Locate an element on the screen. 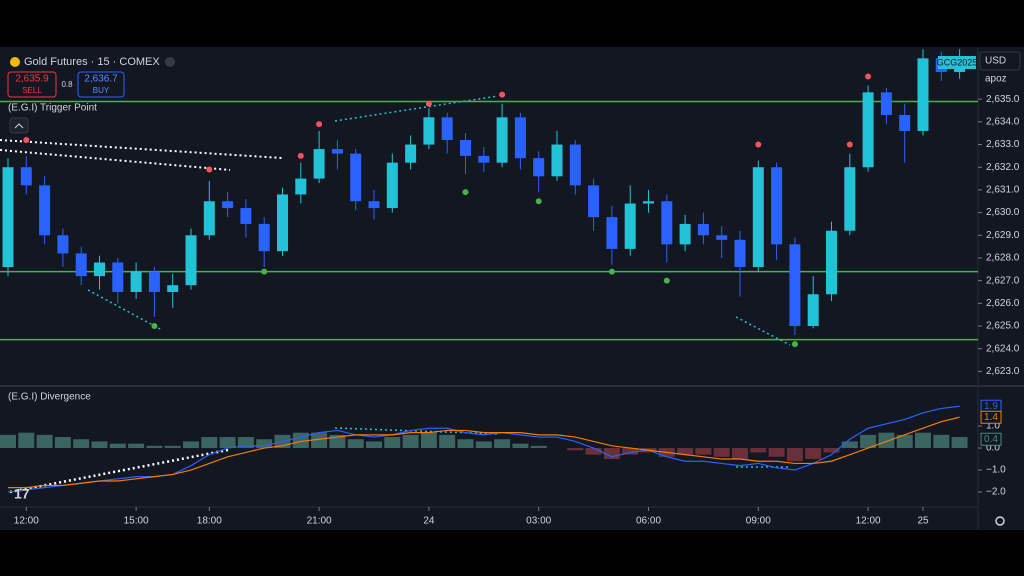 The height and width of the screenshot is (576, 1024). currency-box is located at coordinates (1000, 61).